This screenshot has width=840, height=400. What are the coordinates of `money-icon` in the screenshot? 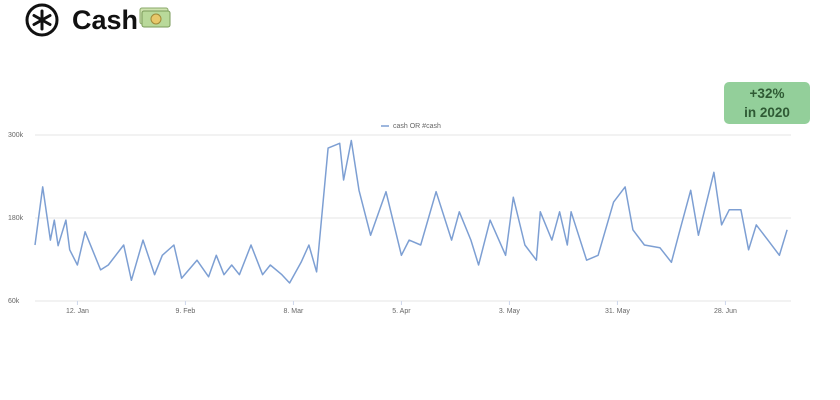 It's located at (155, 17).